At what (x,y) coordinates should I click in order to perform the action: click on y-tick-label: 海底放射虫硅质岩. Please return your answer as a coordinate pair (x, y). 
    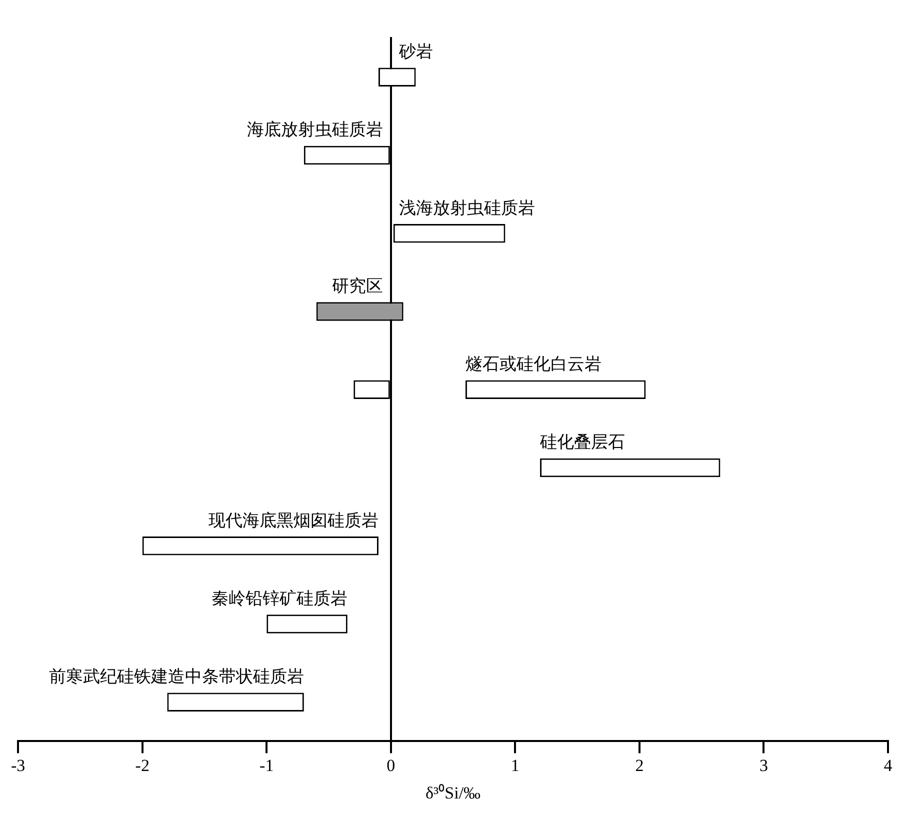
    Looking at the image, I should click on (314, 130).